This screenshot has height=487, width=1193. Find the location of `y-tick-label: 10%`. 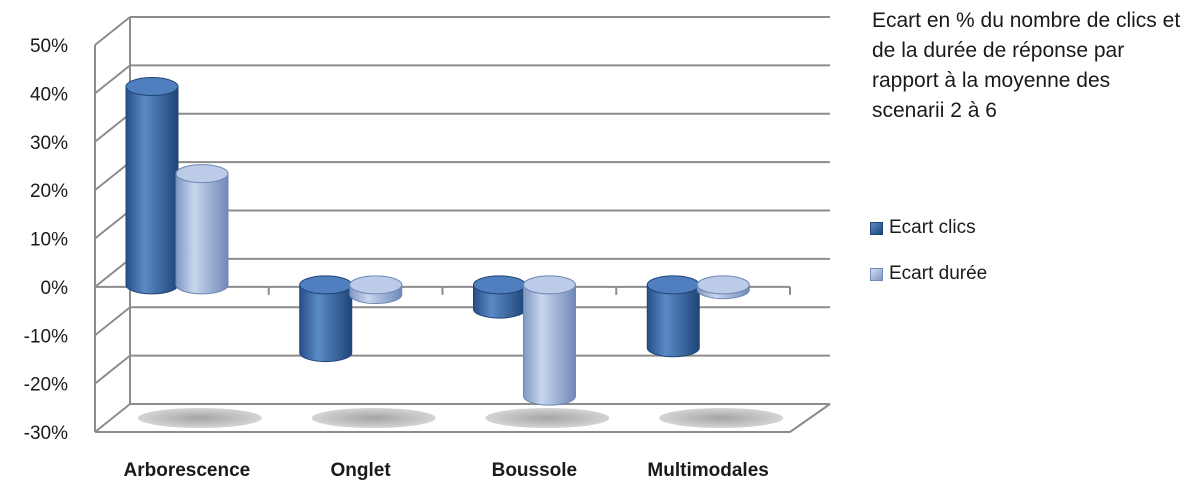

y-tick-label: 10% is located at coordinates (49, 240).